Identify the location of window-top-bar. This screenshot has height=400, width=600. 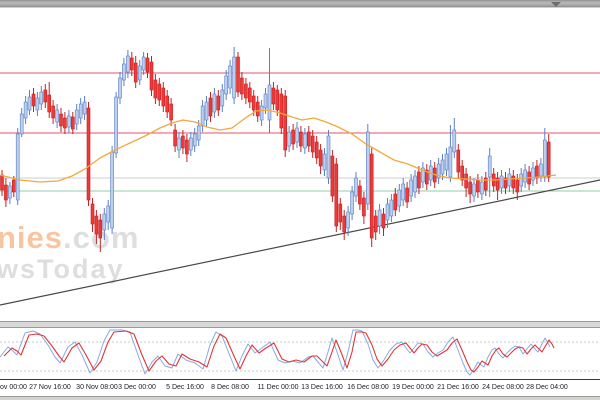
(300, 4).